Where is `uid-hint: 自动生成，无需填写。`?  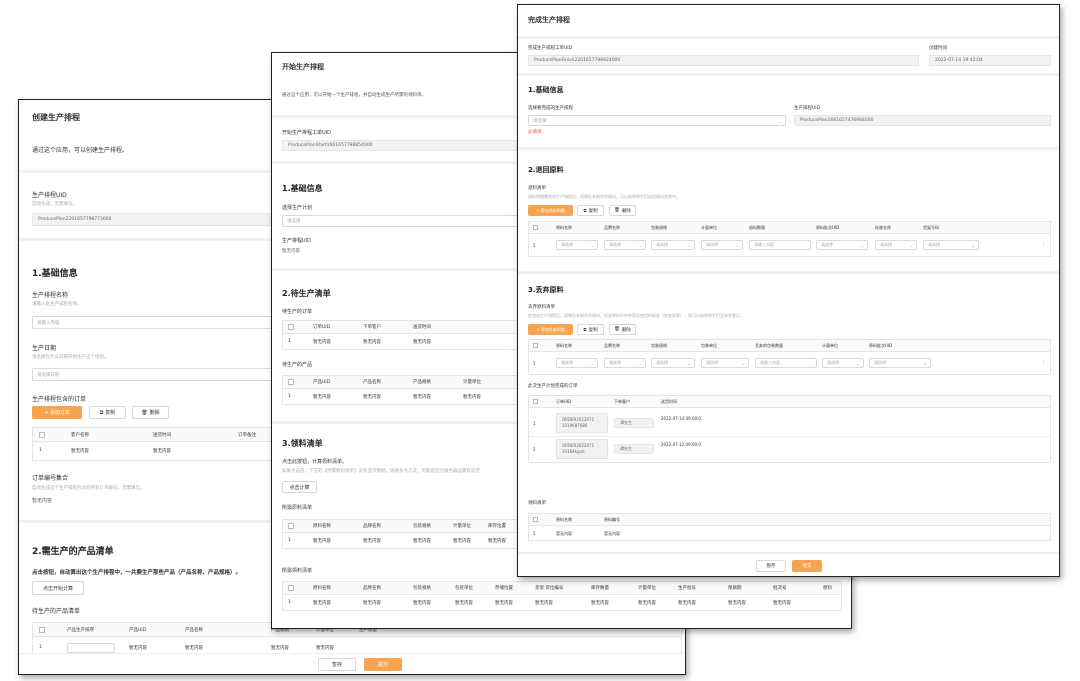
uid-hint: 自动生成，无需填写。 is located at coordinates (54, 204).